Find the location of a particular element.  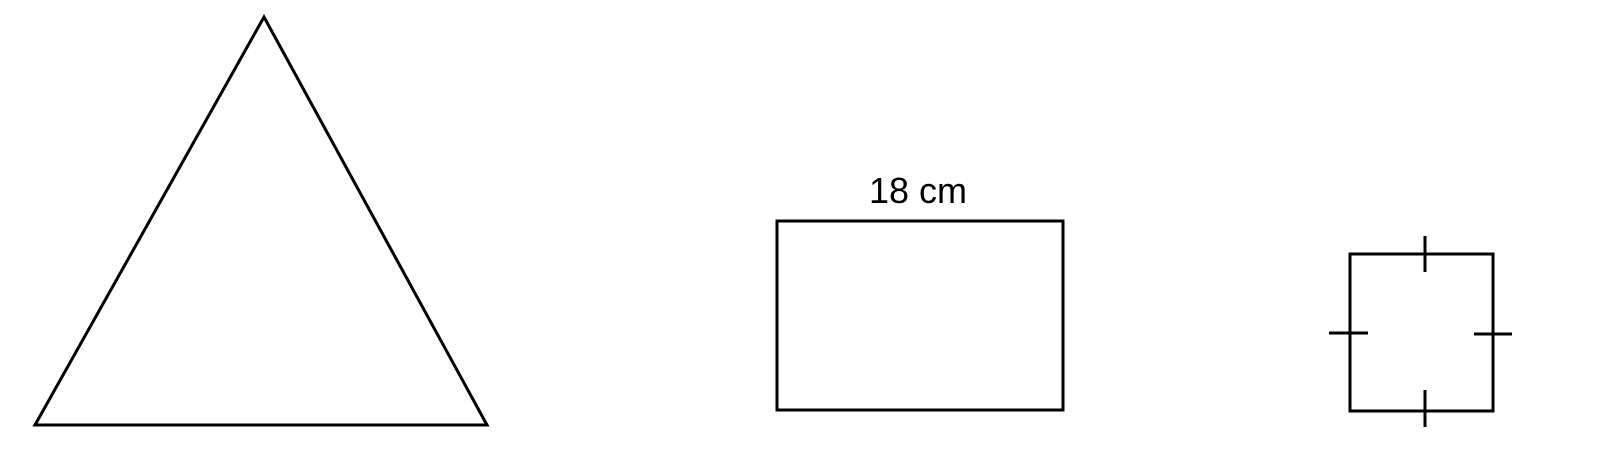

rectangle-top-length-label: 18 cm is located at coordinates (918, 190).